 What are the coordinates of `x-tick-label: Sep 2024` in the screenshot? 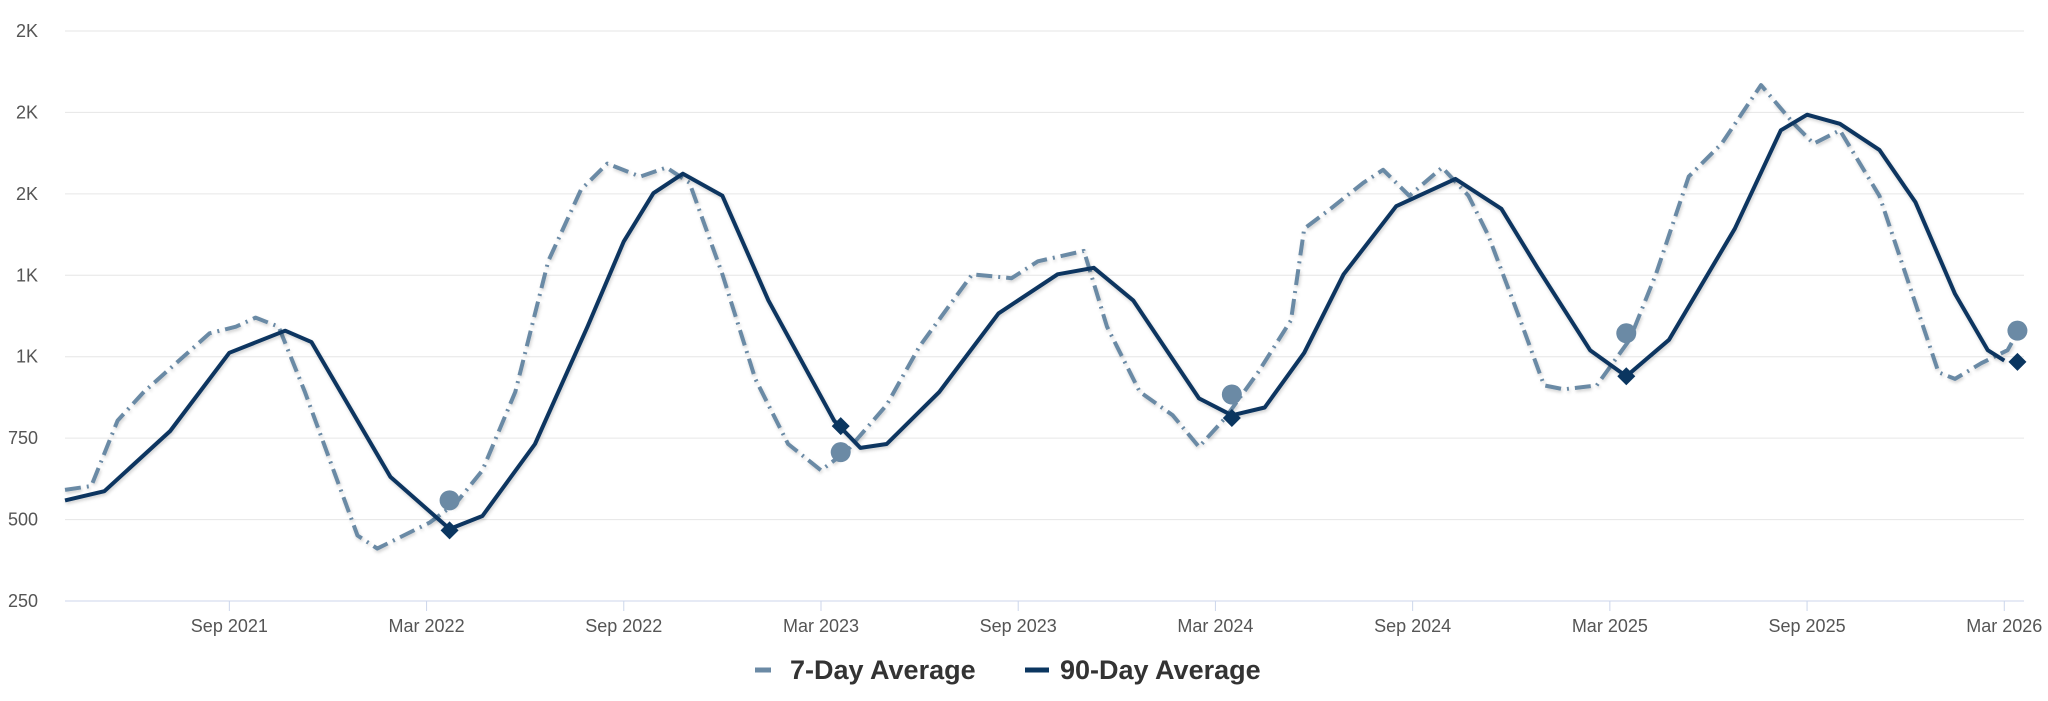 It's located at (1412, 626).